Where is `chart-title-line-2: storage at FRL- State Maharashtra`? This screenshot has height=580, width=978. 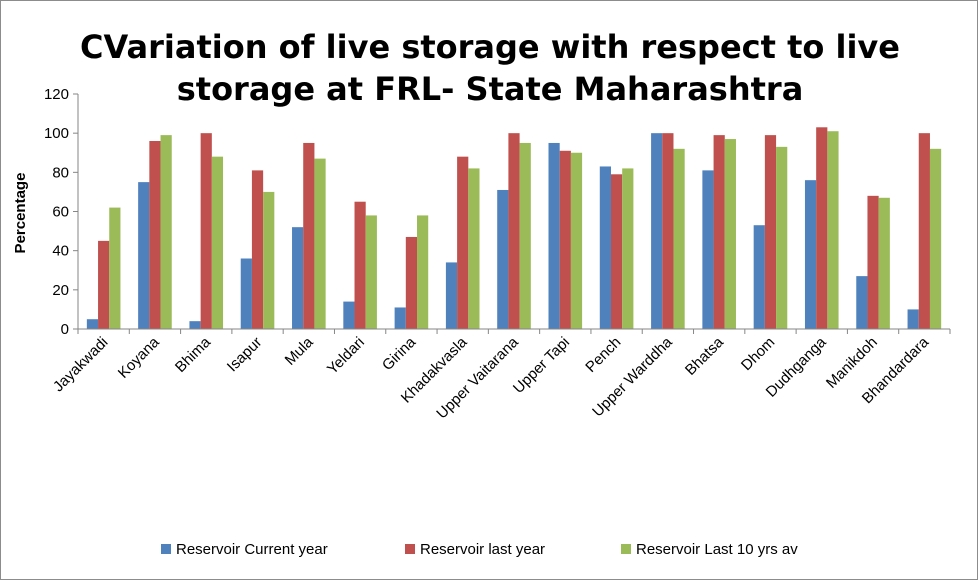
chart-title-line-2: storage at FRL- State Maharashtra is located at coordinates (490, 89).